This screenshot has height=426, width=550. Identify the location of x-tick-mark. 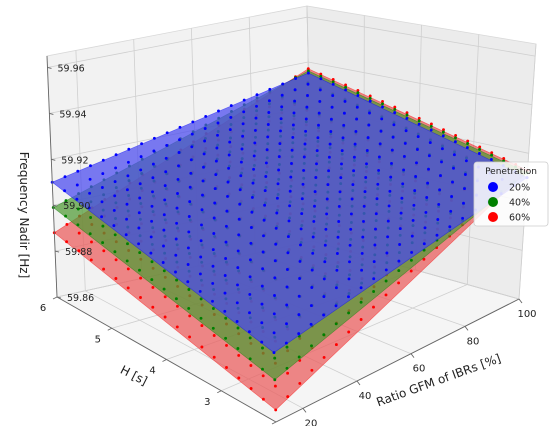
(304, 410).